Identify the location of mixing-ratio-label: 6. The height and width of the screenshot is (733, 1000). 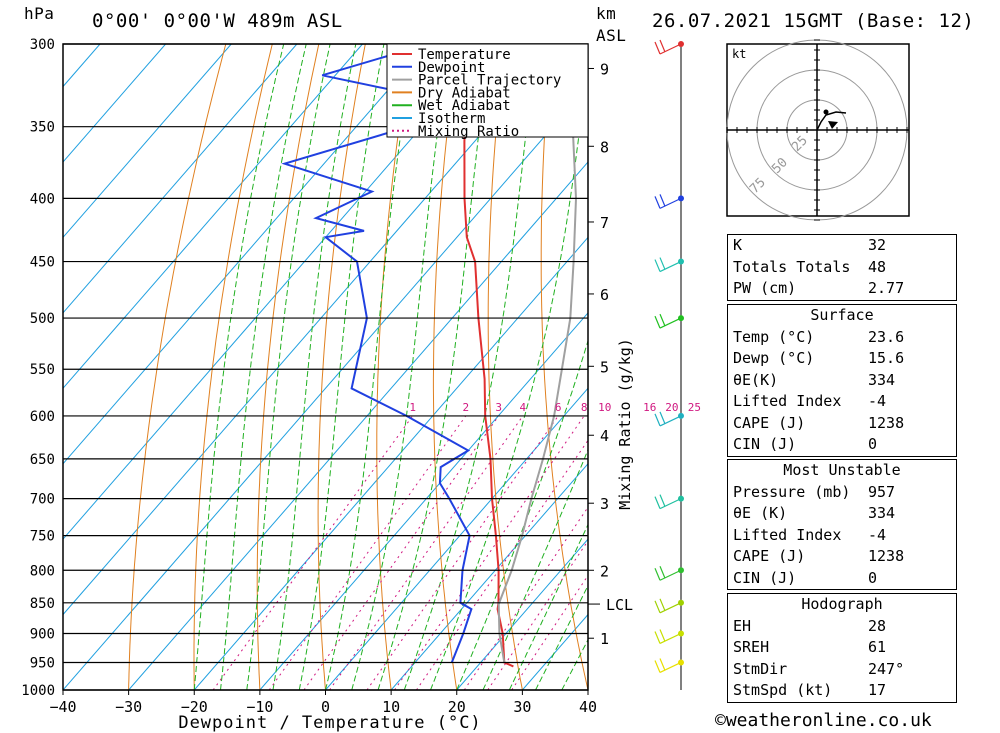
(558, 407).